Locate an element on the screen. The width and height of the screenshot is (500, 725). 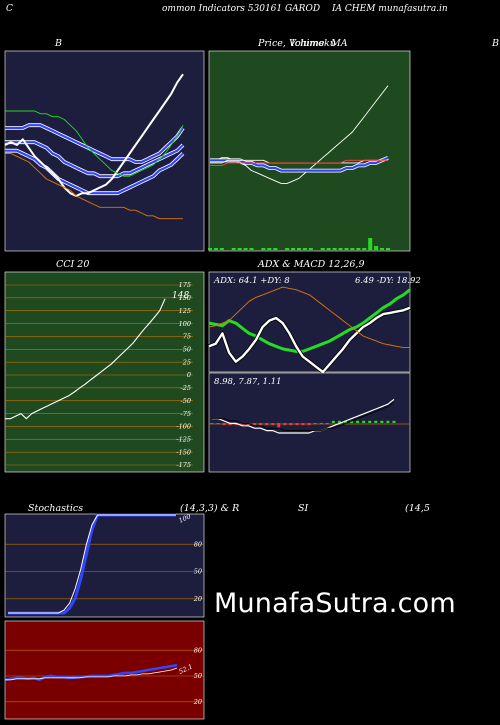
tick-label: 150 is located at coordinates (185, 298).